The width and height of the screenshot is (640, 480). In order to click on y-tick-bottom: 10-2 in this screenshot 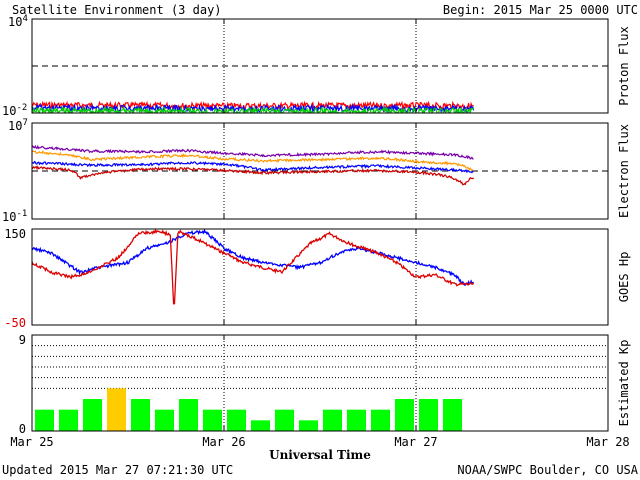, I will do `click(14, 110)`.